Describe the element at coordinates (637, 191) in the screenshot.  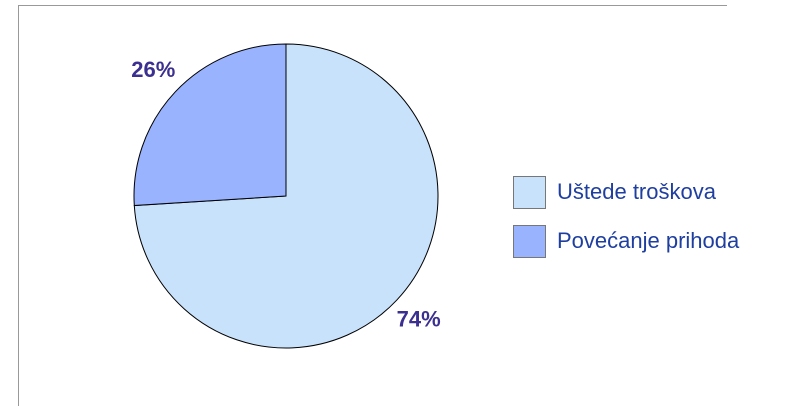
I see `legend-label: Uštede troškova` at that location.